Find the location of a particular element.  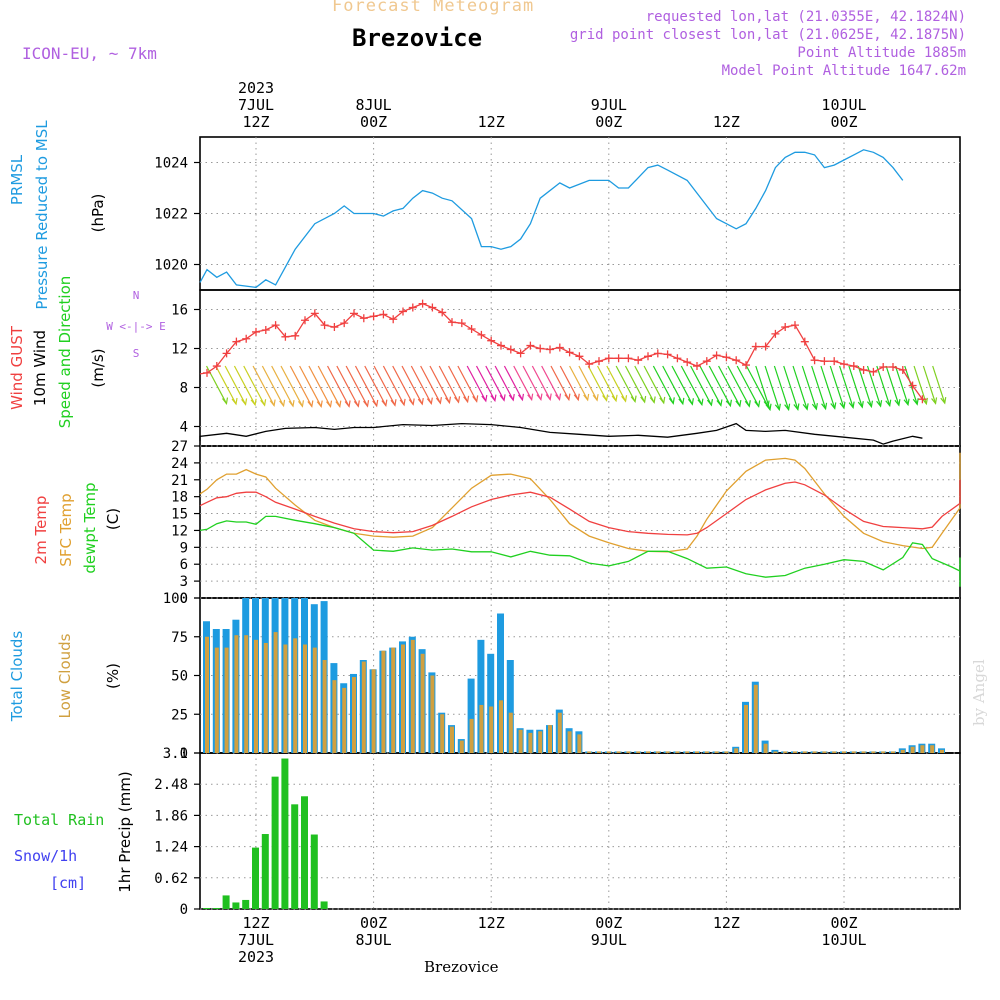

top-time-label: 8JUL is located at coordinates (374, 105).